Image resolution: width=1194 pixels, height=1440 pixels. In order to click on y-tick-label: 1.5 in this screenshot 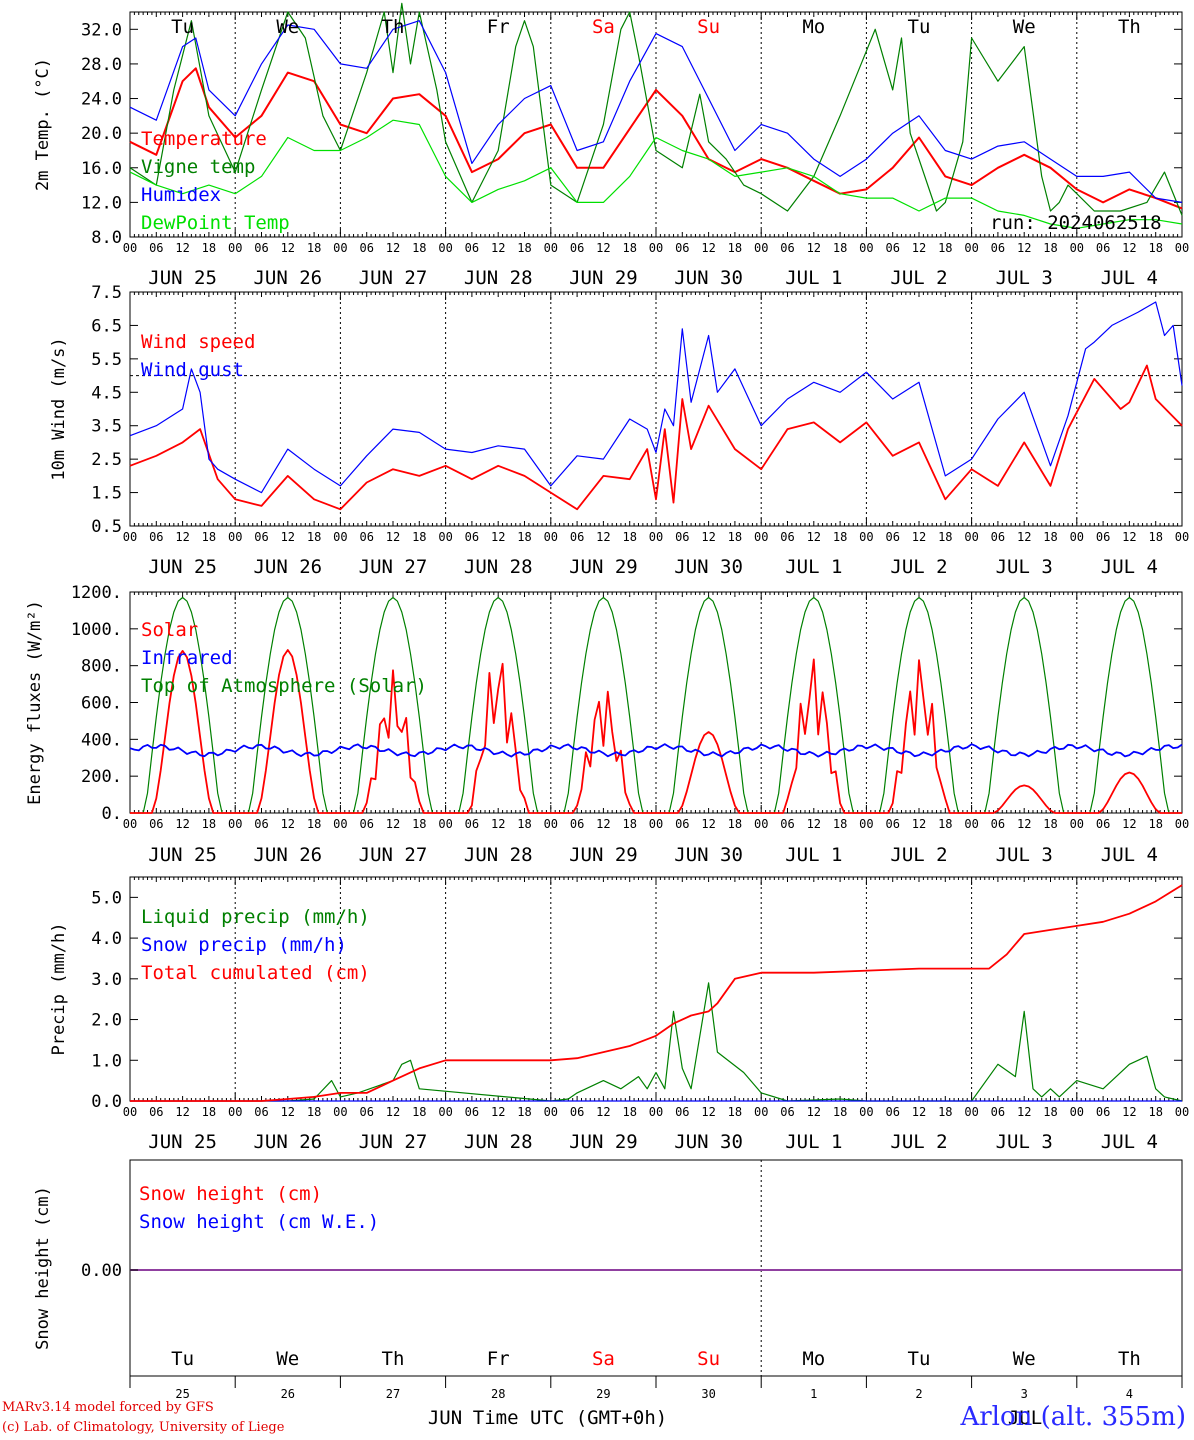, I will do `click(106, 494)`.